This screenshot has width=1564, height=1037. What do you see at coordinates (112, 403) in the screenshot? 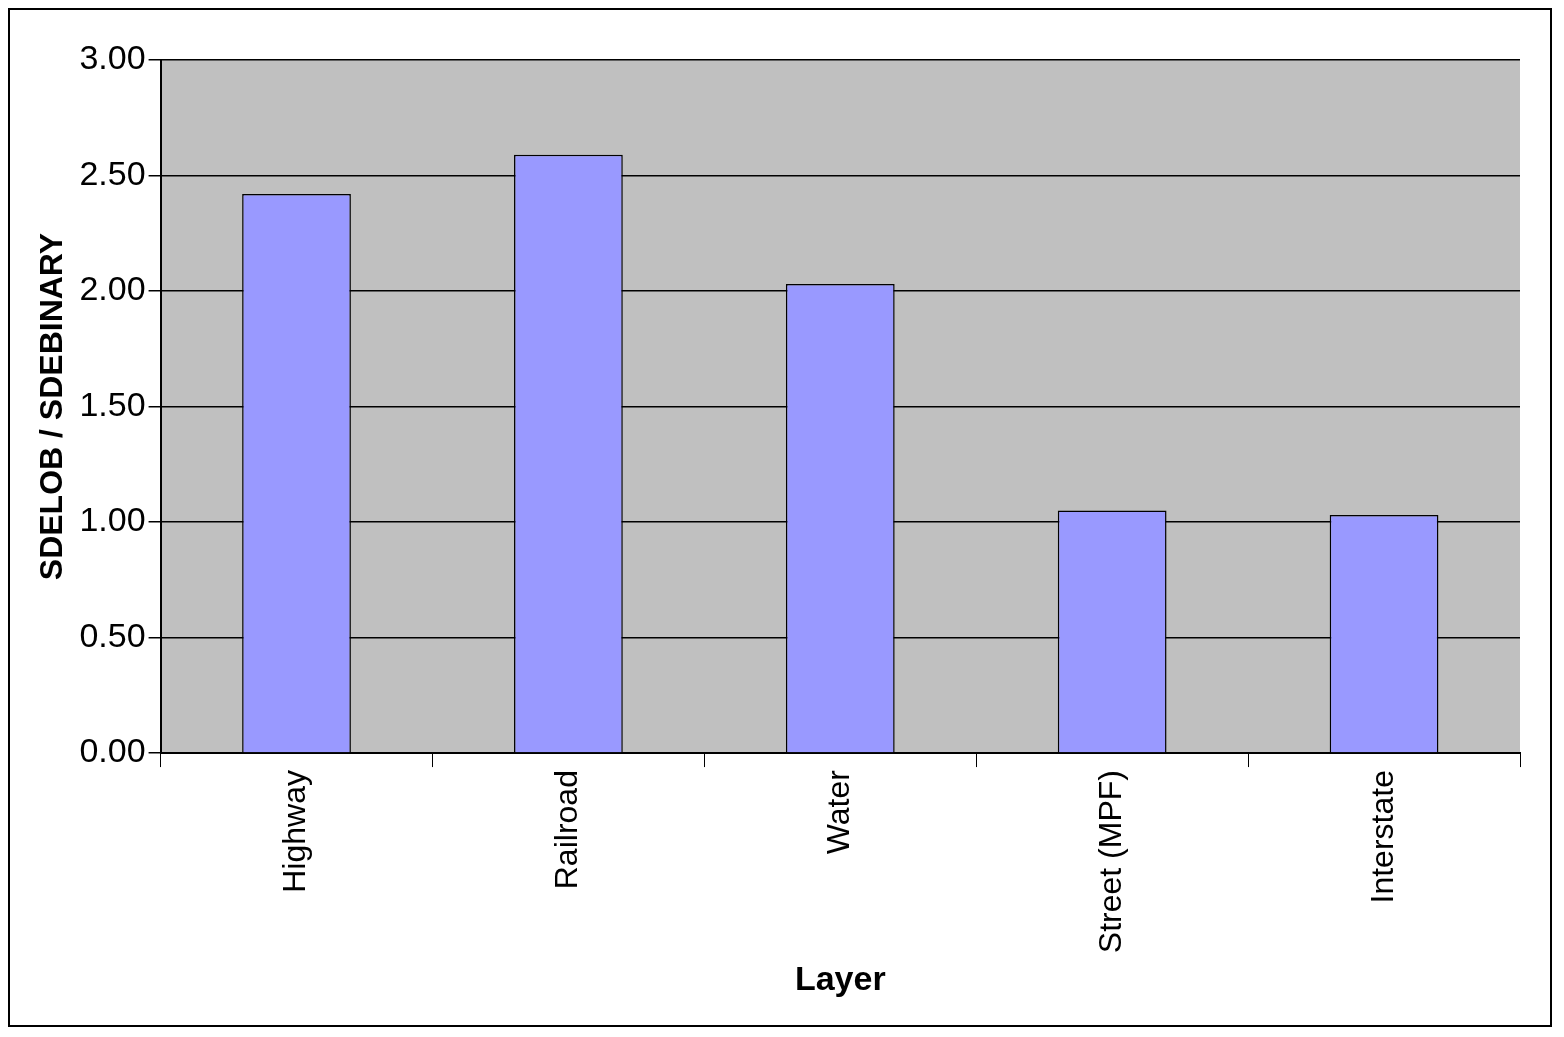
I see `y-tick-label: 1.50` at bounding box center [112, 403].